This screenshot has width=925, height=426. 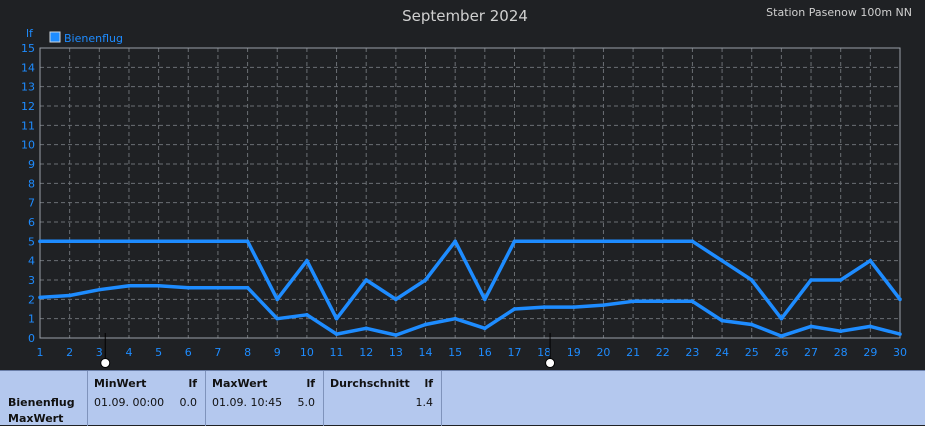 I want to click on x-tick-label: 15, so click(x=455, y=352).